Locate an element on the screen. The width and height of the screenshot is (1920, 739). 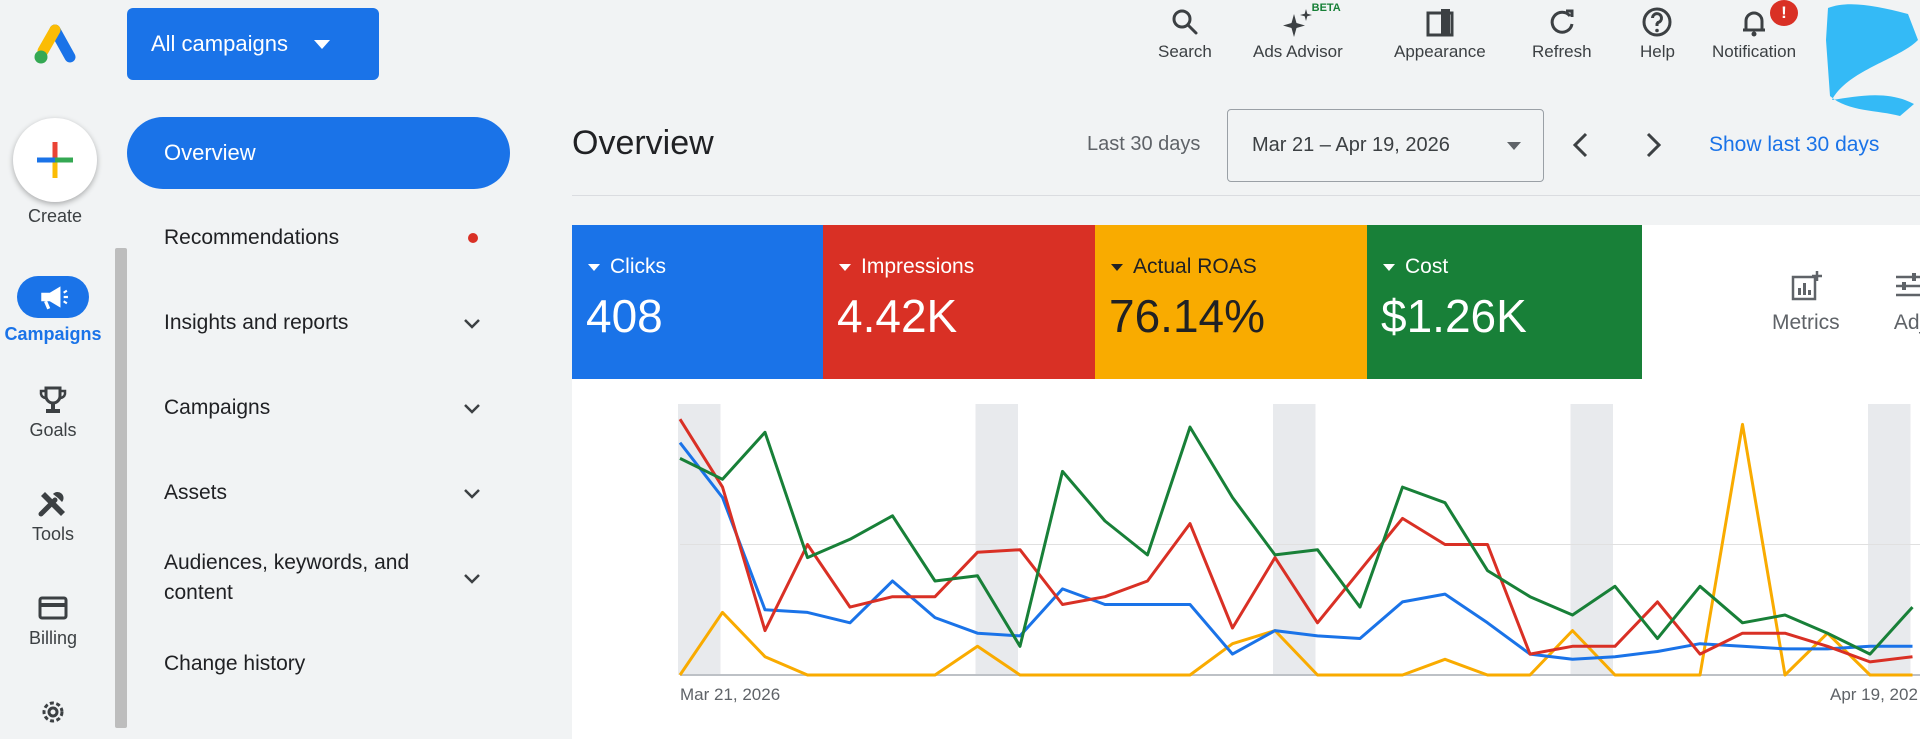
chevron-right-icon is located at coordinates (1653, 145).